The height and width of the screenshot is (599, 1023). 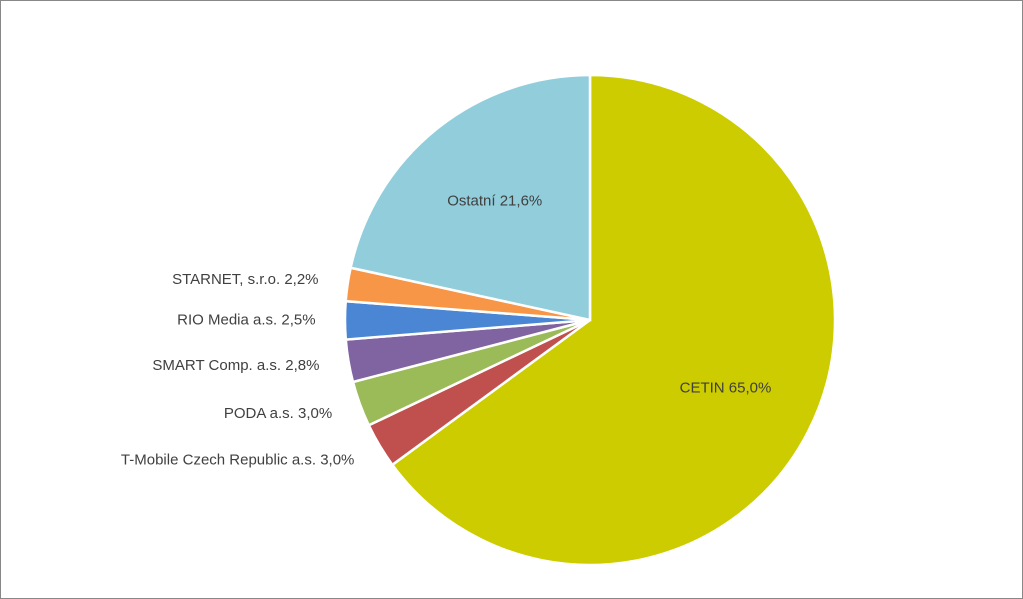 What do you see at coordinates (471, 201) in the screenshot?
I see `slice-name: Ostatní` at bounding box center [471, 201].